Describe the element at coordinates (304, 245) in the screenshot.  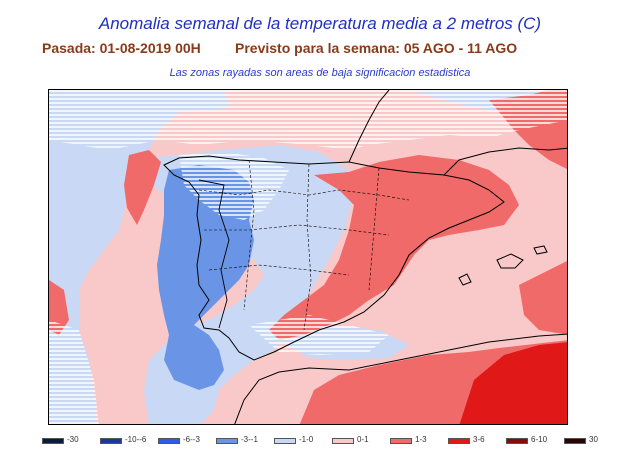
I see `administrative-boundaries` at that location.